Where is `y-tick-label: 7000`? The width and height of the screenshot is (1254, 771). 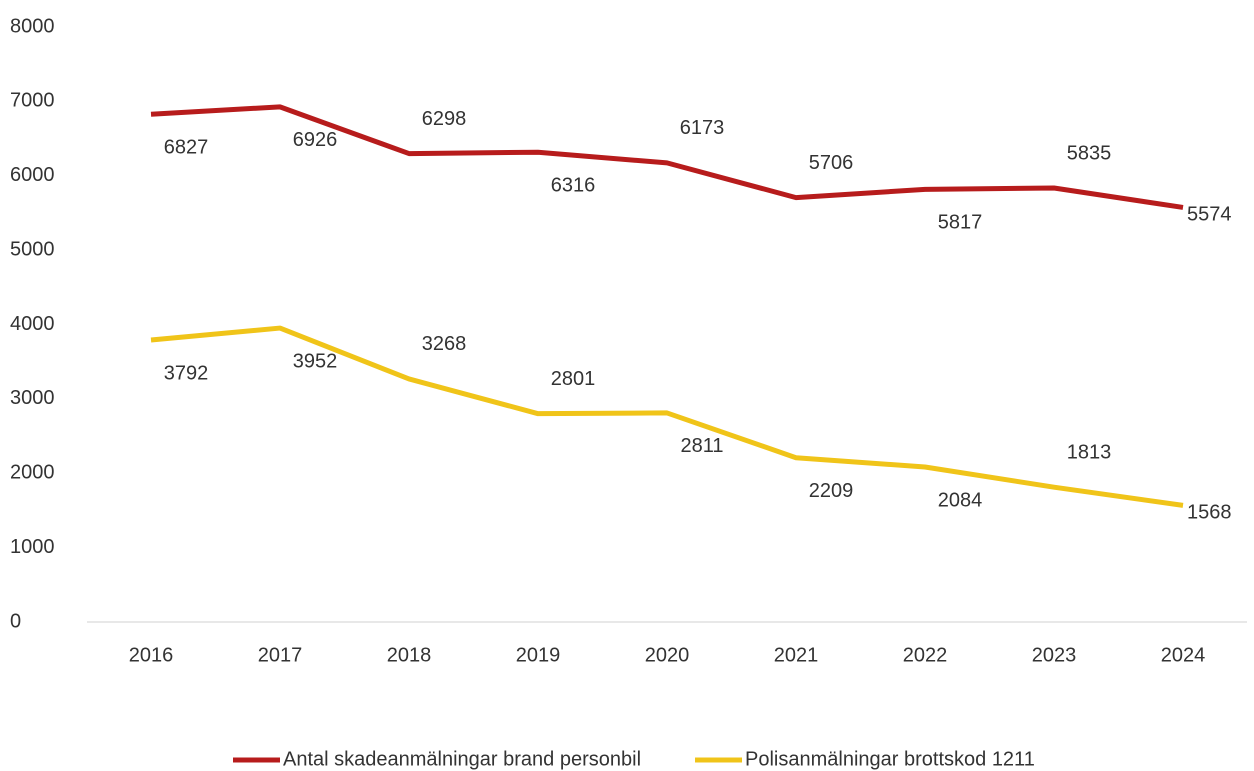
y-tick-label: 7000 is located at coordinates (32, 101).